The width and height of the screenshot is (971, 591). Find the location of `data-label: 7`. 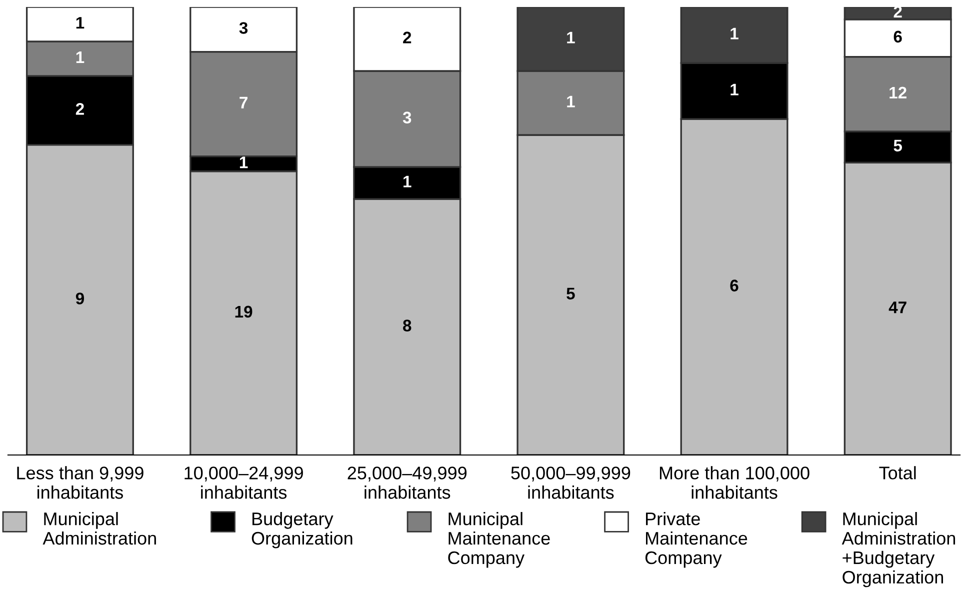

data-label: 7 is located at coordinates (244, 102).